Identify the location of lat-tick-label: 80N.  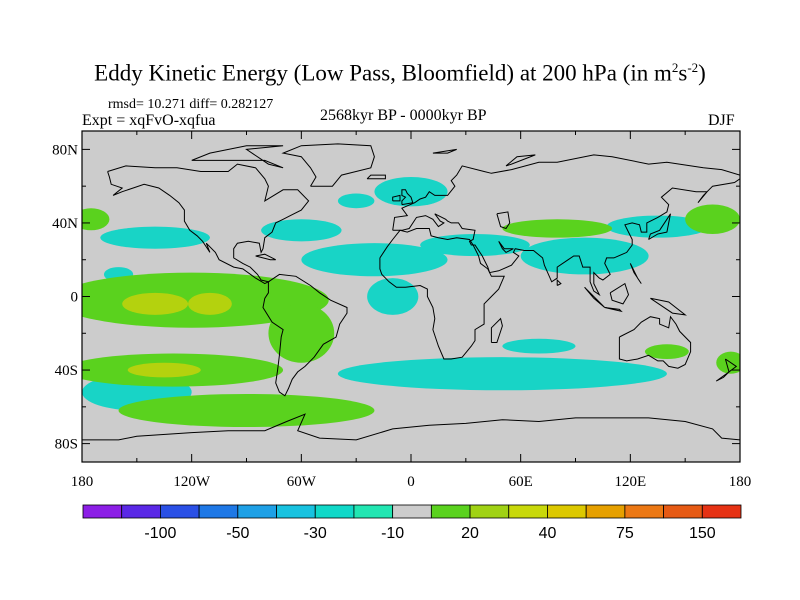
(65, 150).